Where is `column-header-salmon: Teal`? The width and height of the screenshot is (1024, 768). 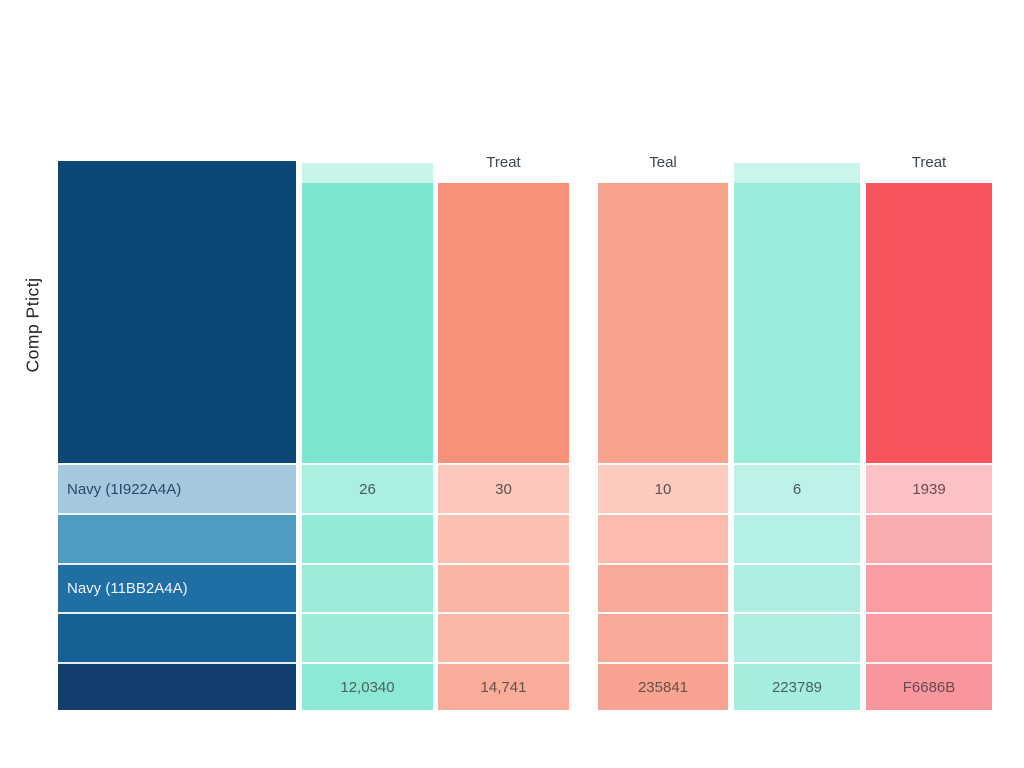 column-header-salmon: Teal is located at coordinates (663, 162).